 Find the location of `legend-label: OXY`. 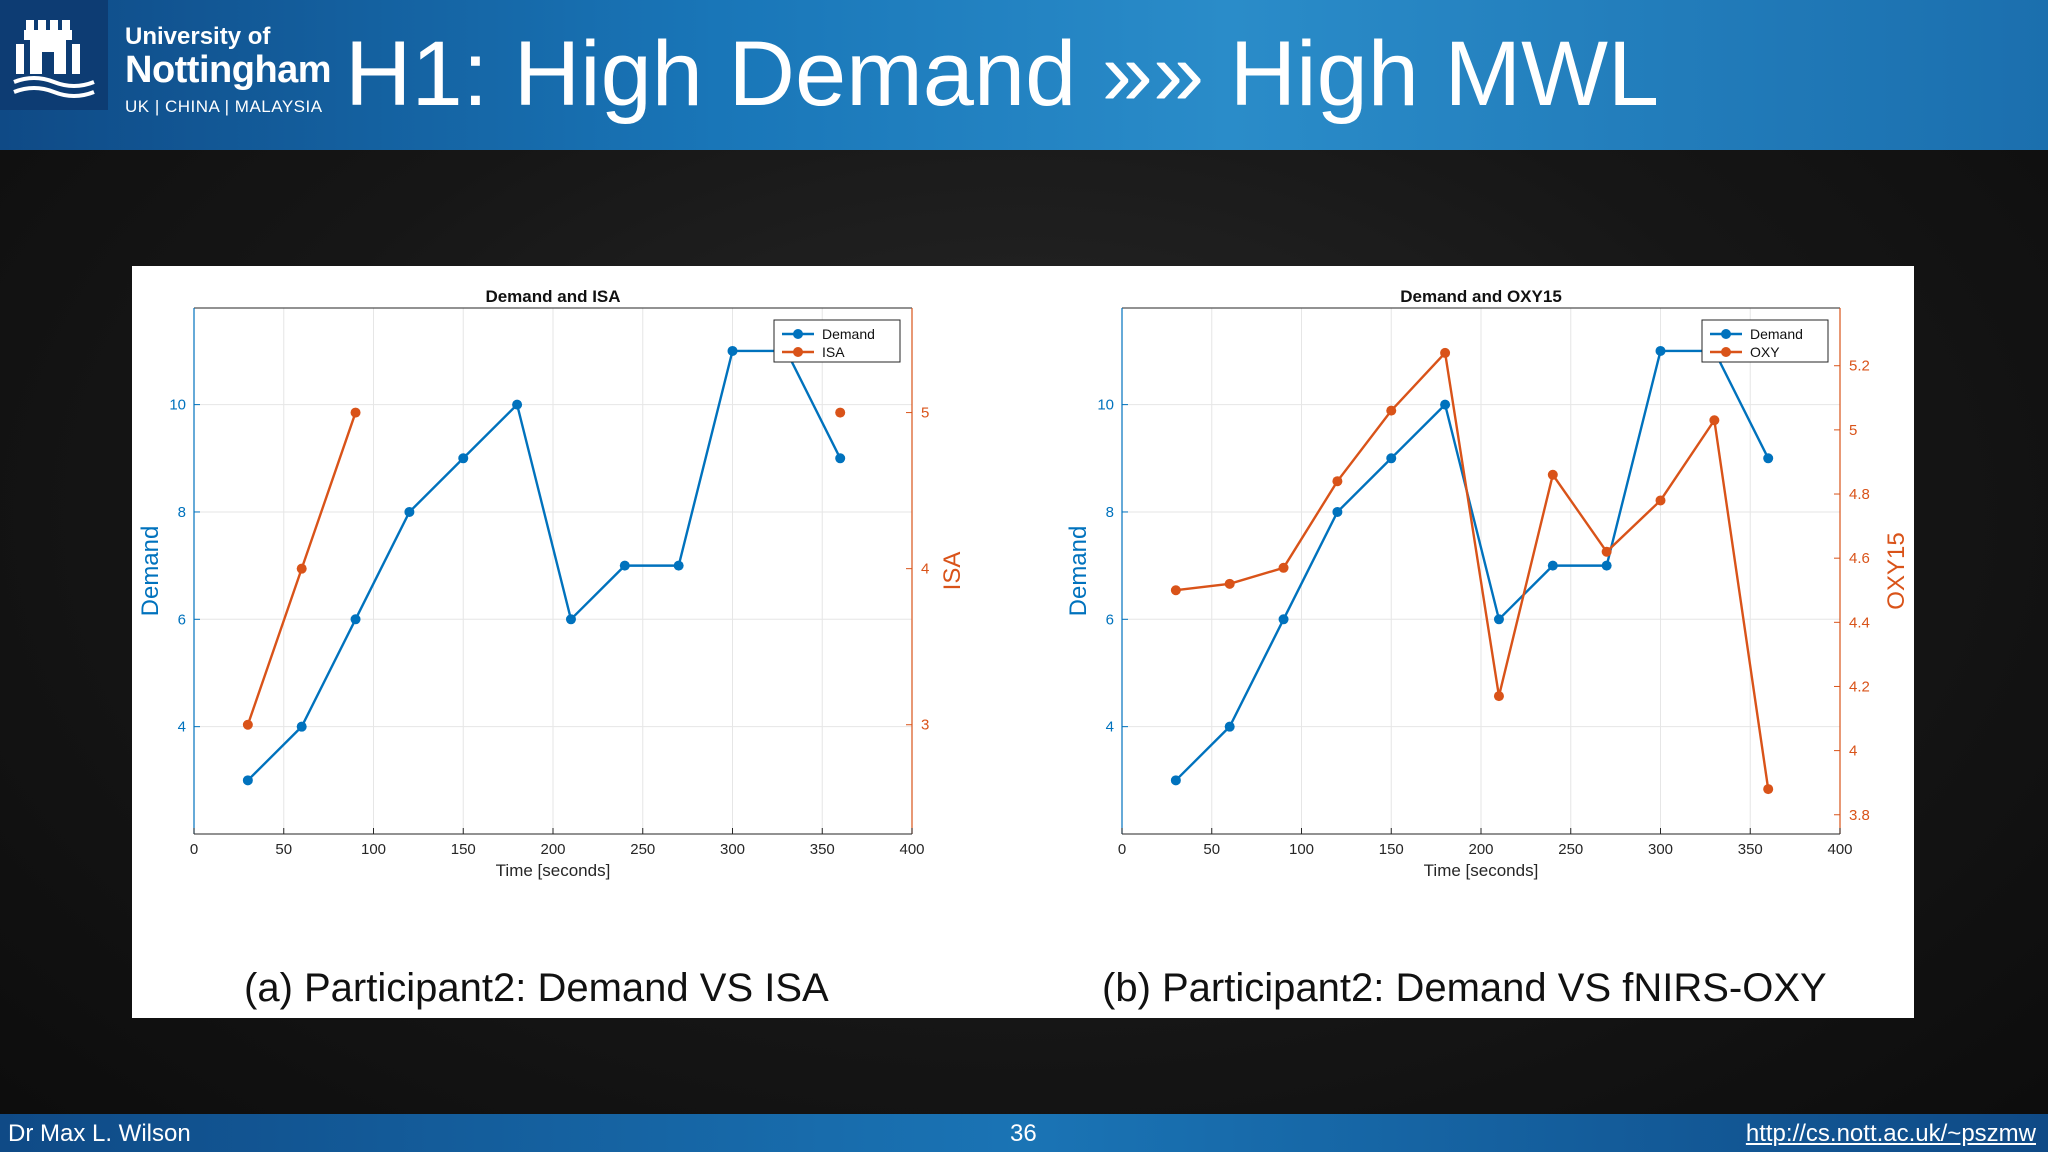

legend-label: OXY is located at coordinates (1765, 352).